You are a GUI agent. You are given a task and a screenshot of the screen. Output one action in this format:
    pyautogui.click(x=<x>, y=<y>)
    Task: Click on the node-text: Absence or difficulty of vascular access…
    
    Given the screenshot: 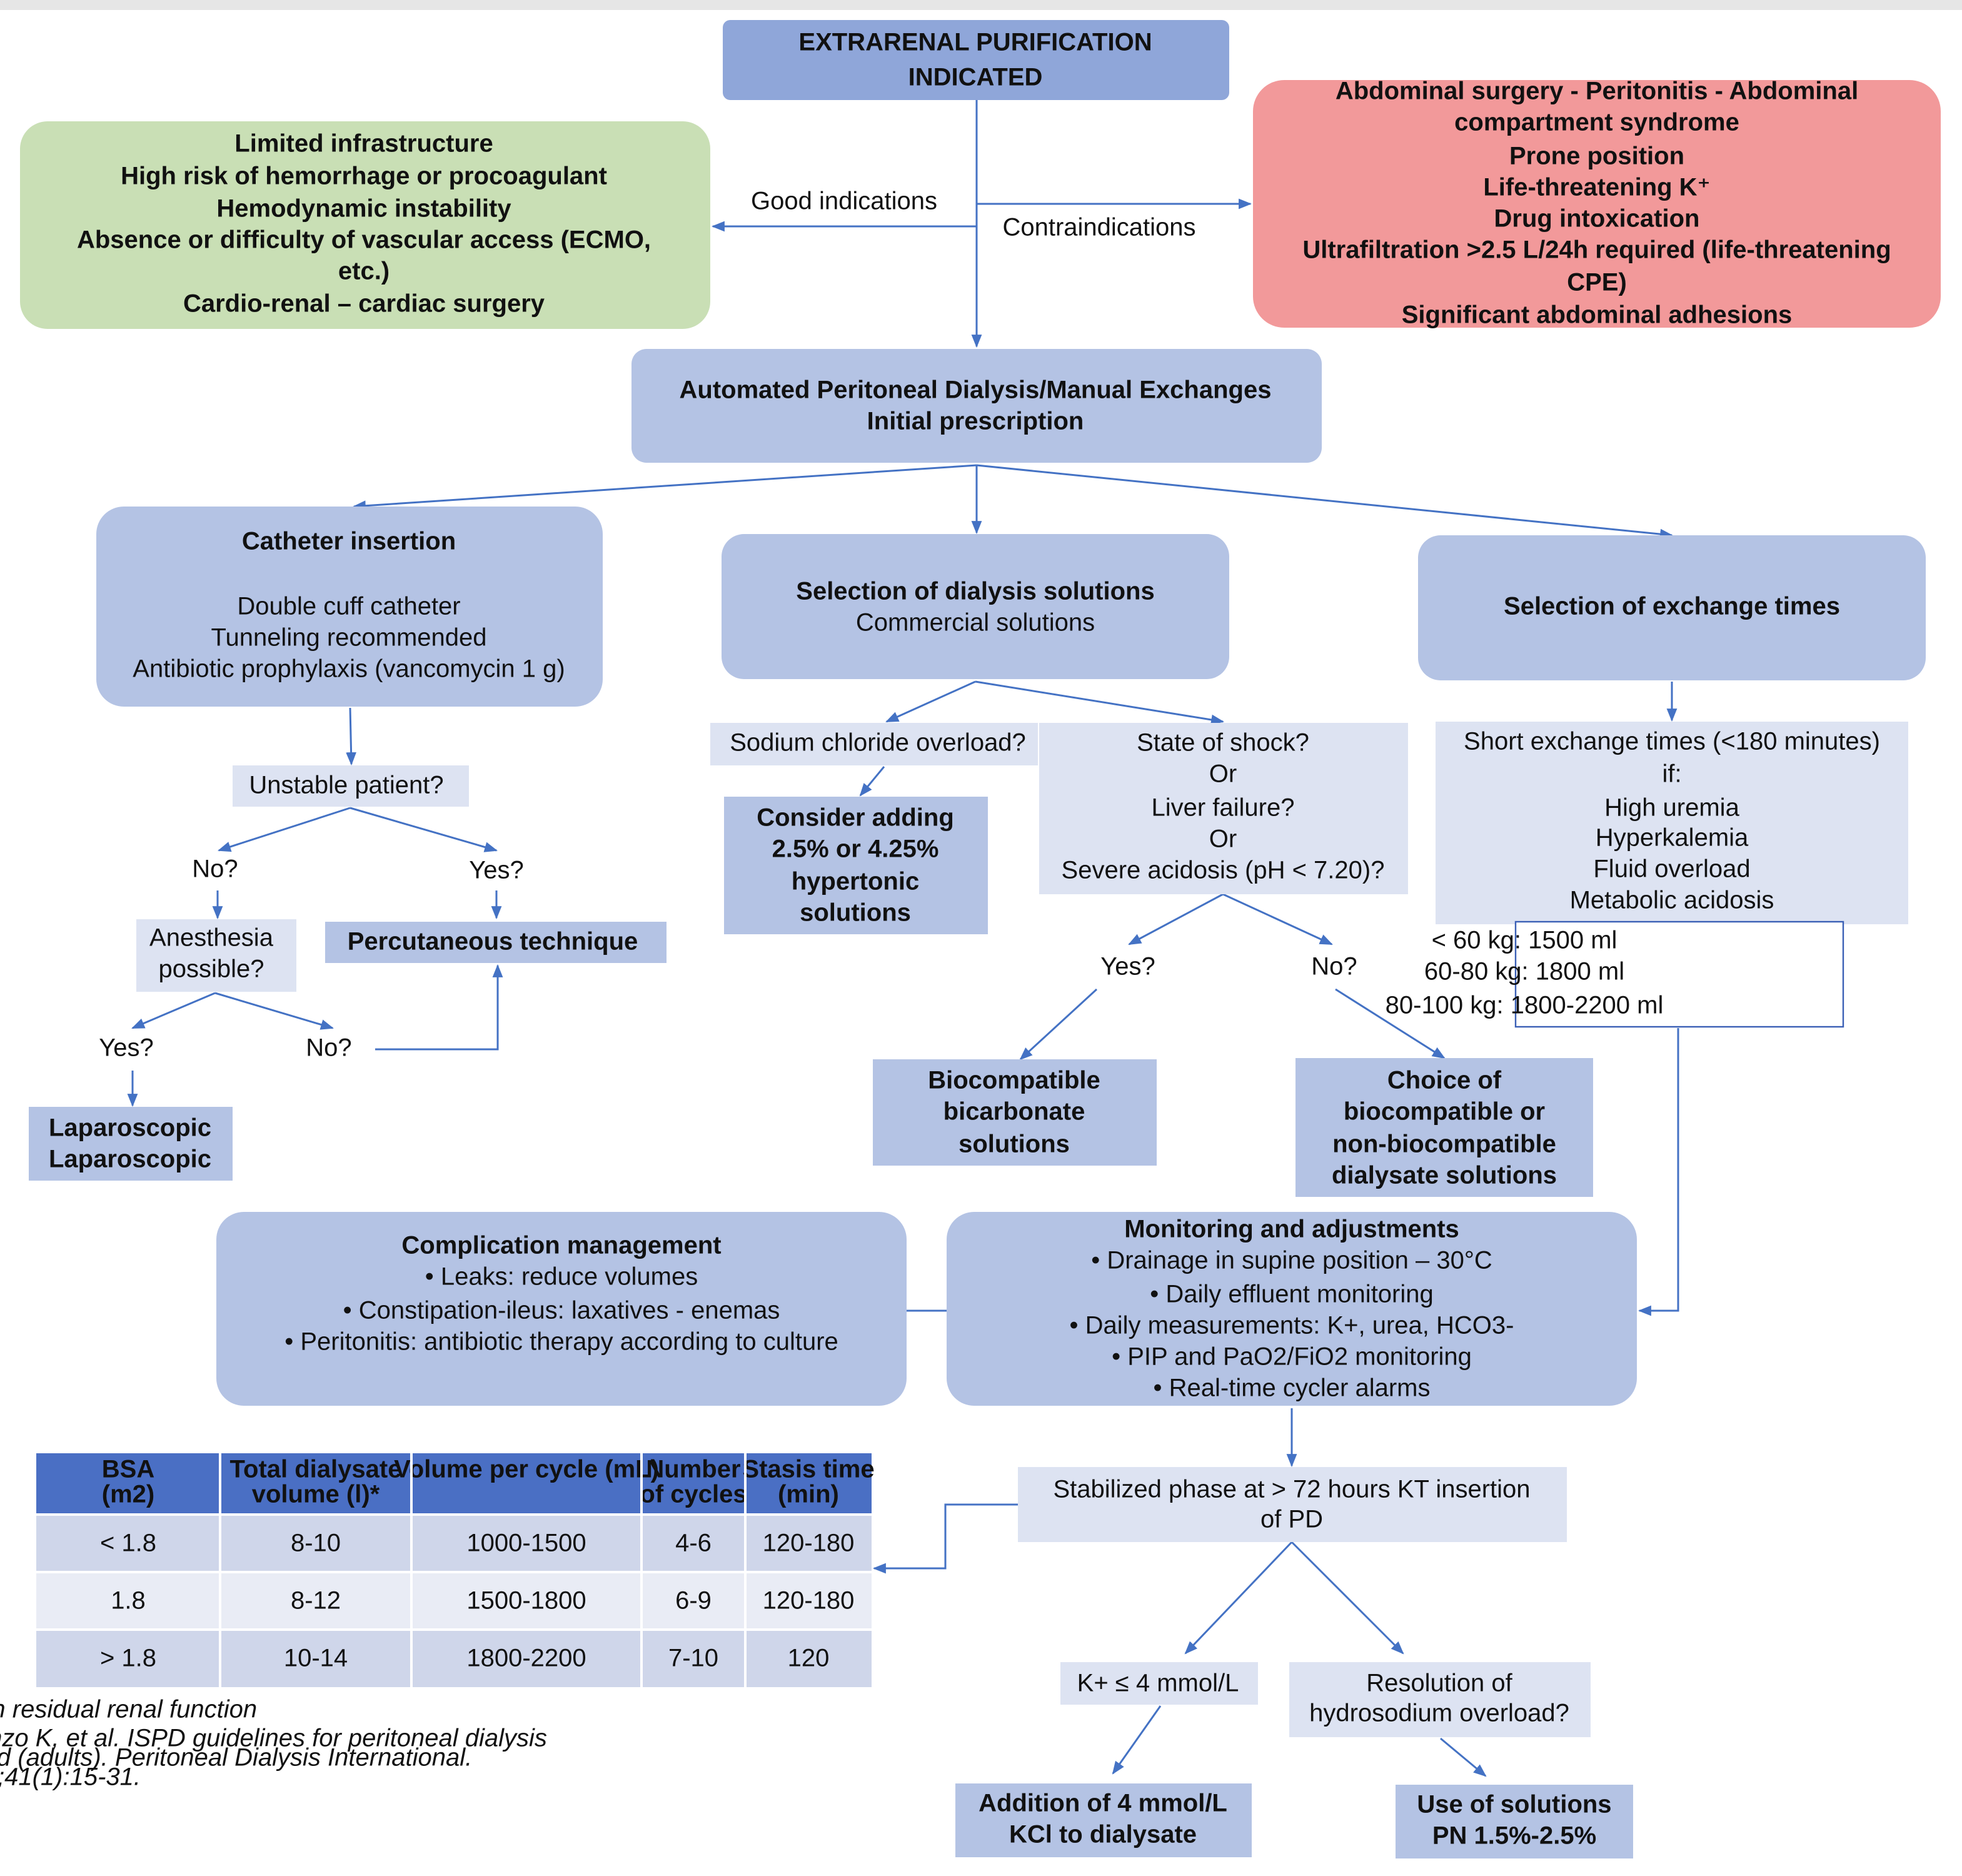 What is the action you would take?
    pyautogui.click(x=364, y=240)
    